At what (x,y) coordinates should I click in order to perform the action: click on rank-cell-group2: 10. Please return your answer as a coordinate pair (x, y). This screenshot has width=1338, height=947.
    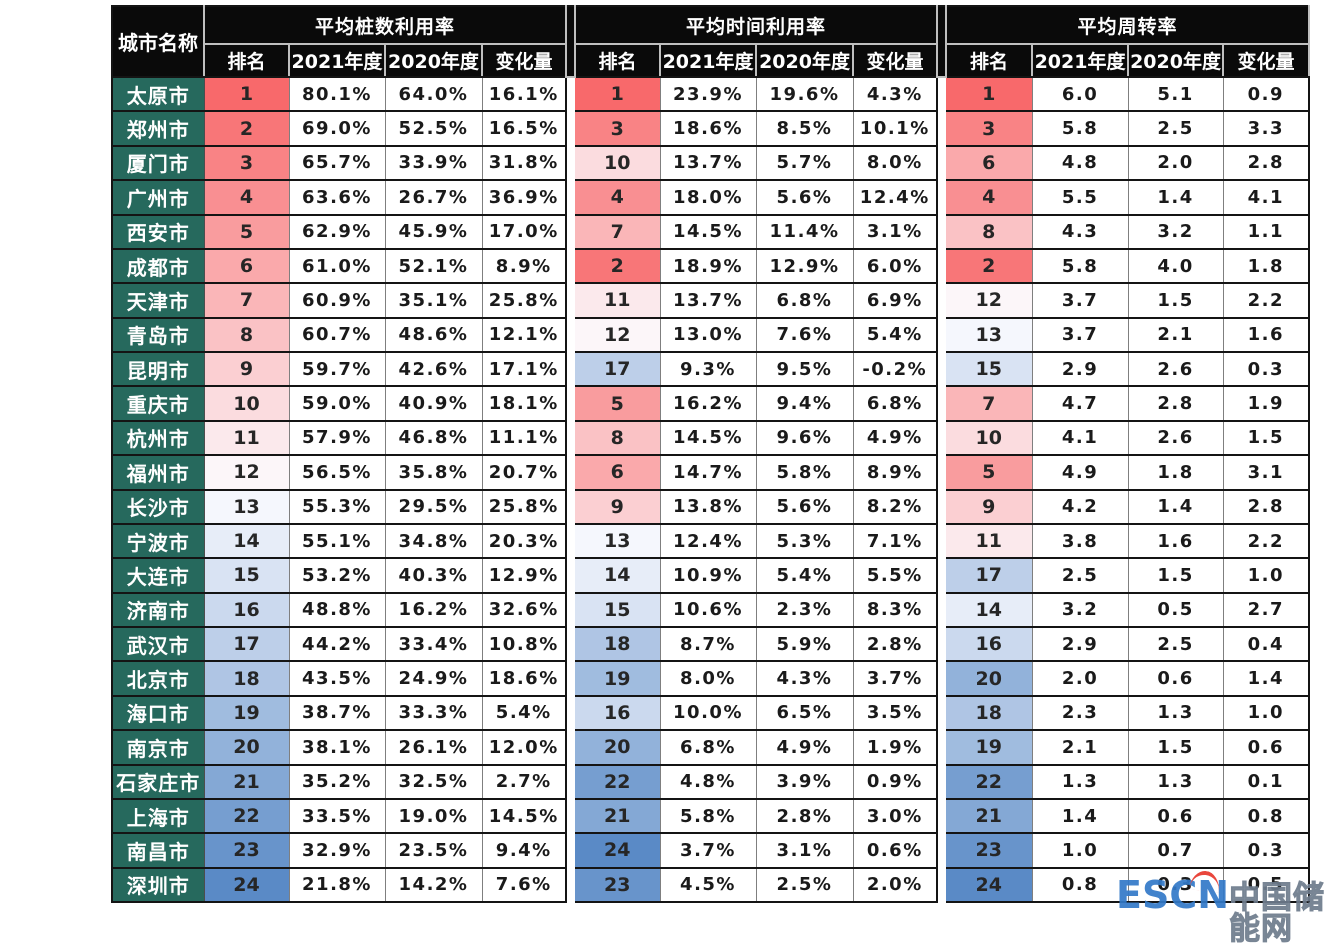
    Looking at the image, I should click on (618, 163).